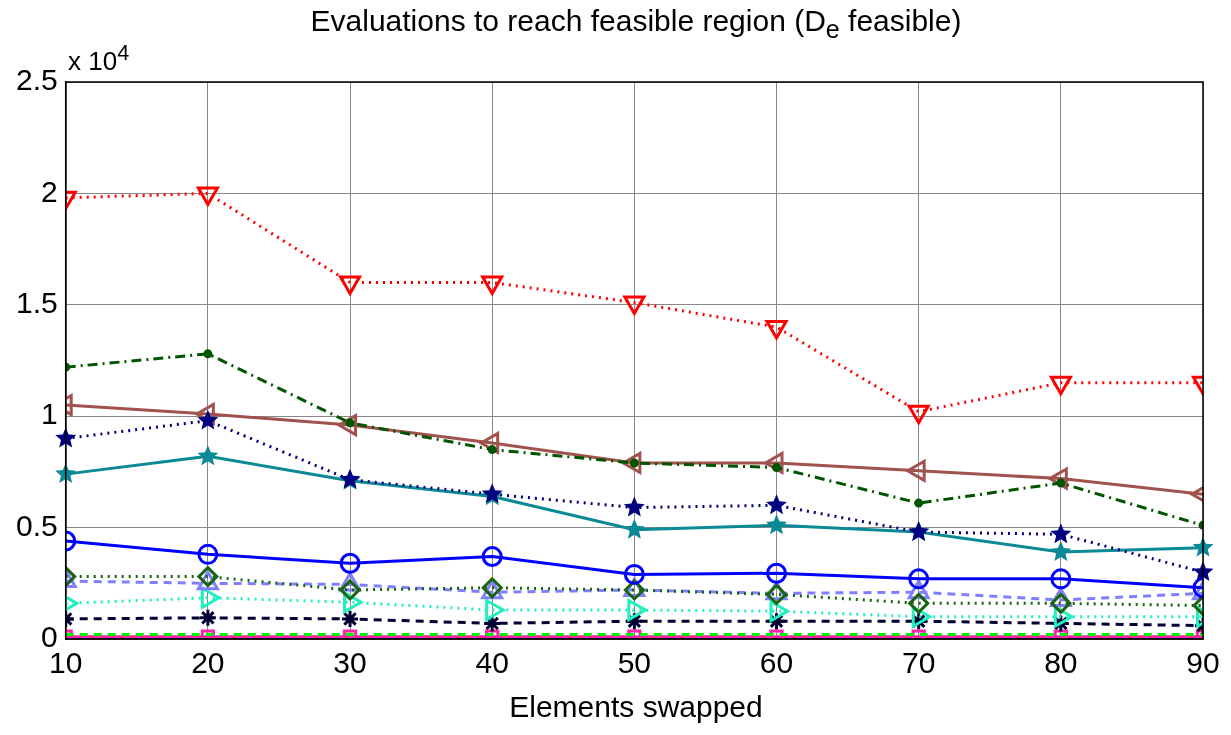 This screenshot has height=735, width=1231. What do you see at coordinates (636, 23) in the screenshot?
I see `chart-title: Evaluations to reach feasible region (D$_{e}$ feasible)` at bounding box center [636, 23].